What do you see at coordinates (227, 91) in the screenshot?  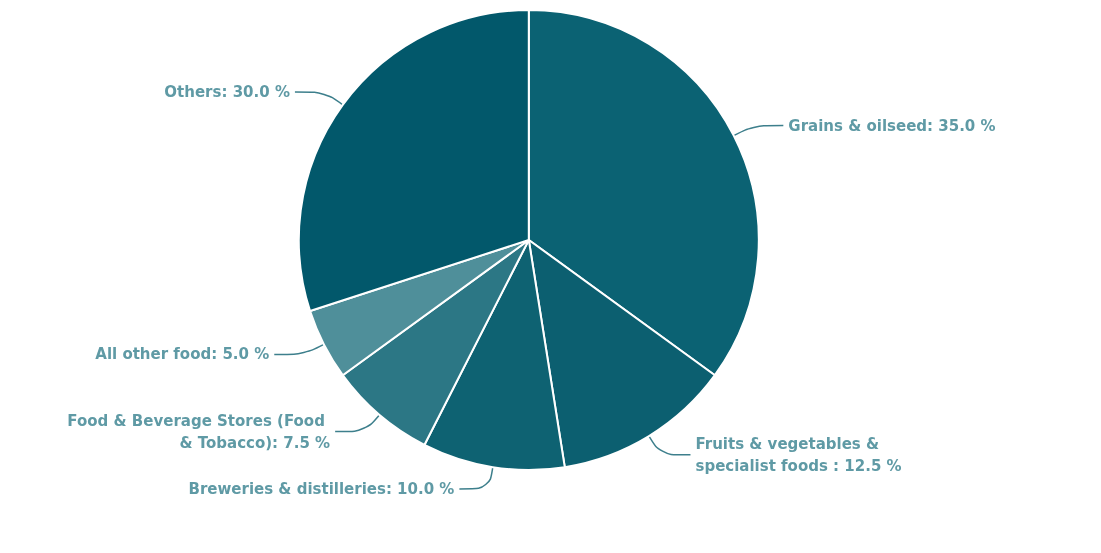 I see `slice-label: Others: 30.0 %` at bounding box center [227, 91].